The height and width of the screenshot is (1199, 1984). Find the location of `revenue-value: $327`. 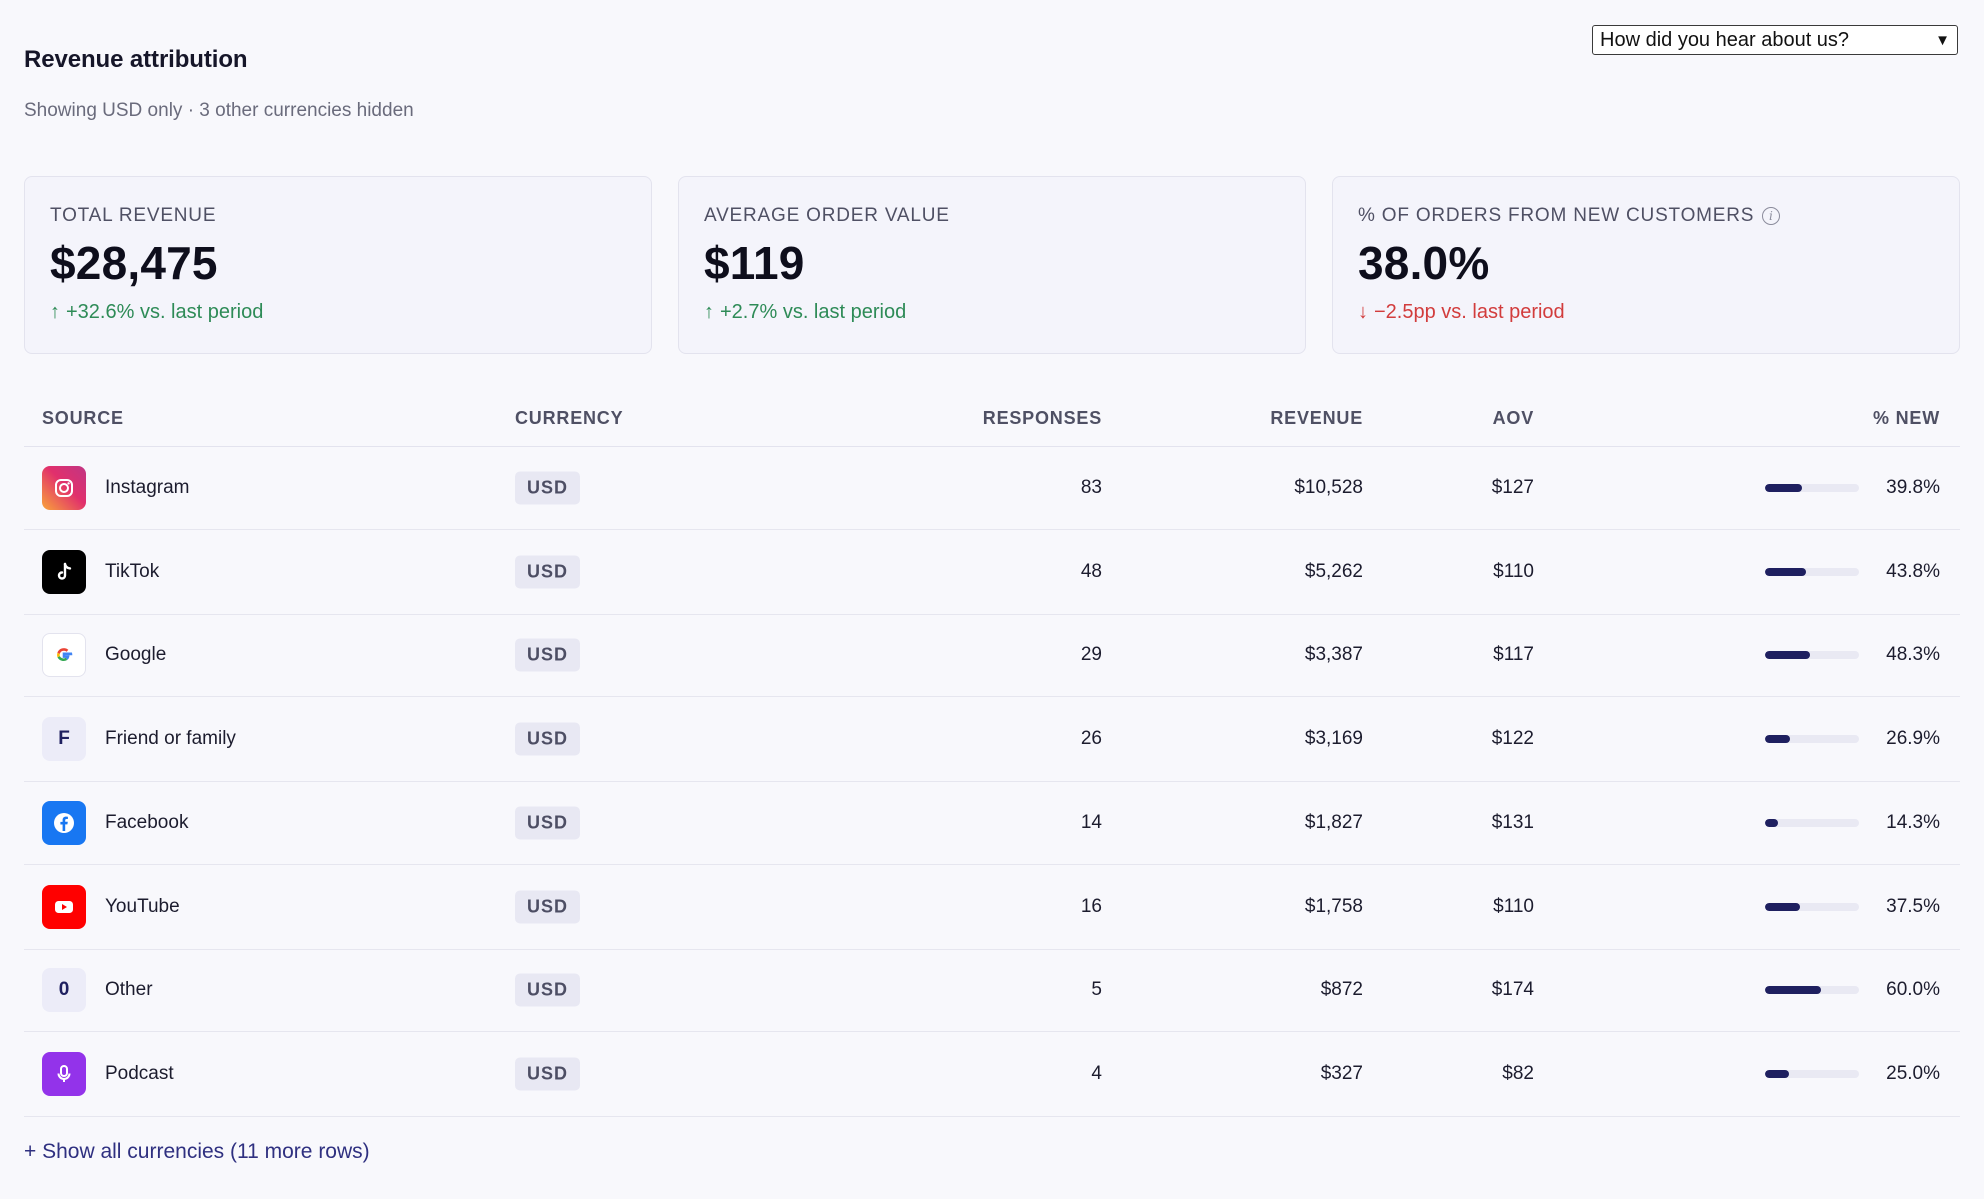

revenue-value: $327 is located at coordinates (1341, 1073).